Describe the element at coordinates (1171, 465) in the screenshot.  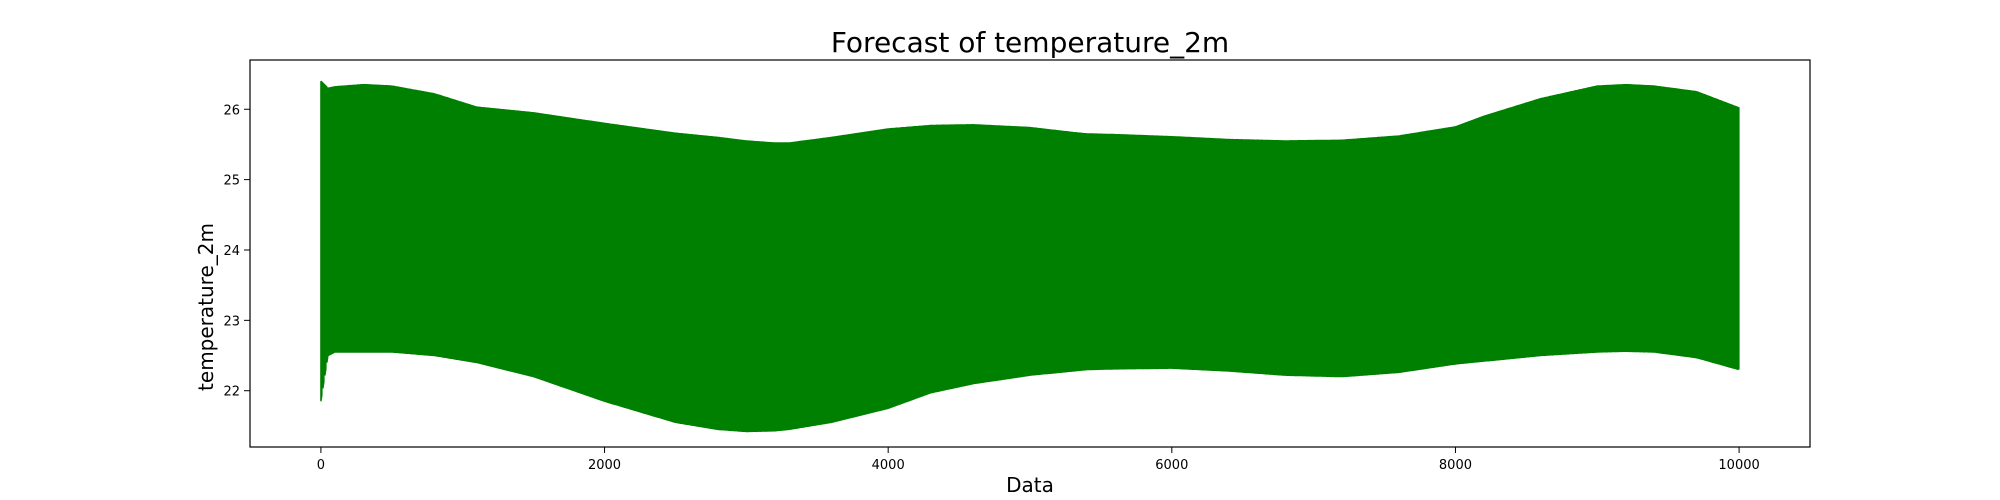
I see `x-tick-label: 6000` at that location.